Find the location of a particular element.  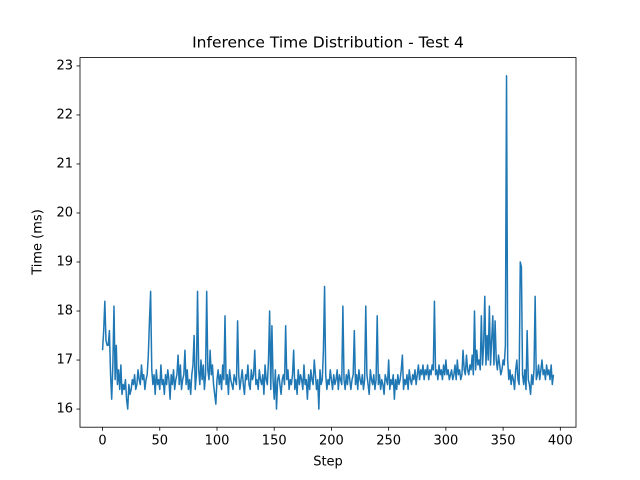

x-tick-label: 200 is located at coordinates (331, 441).